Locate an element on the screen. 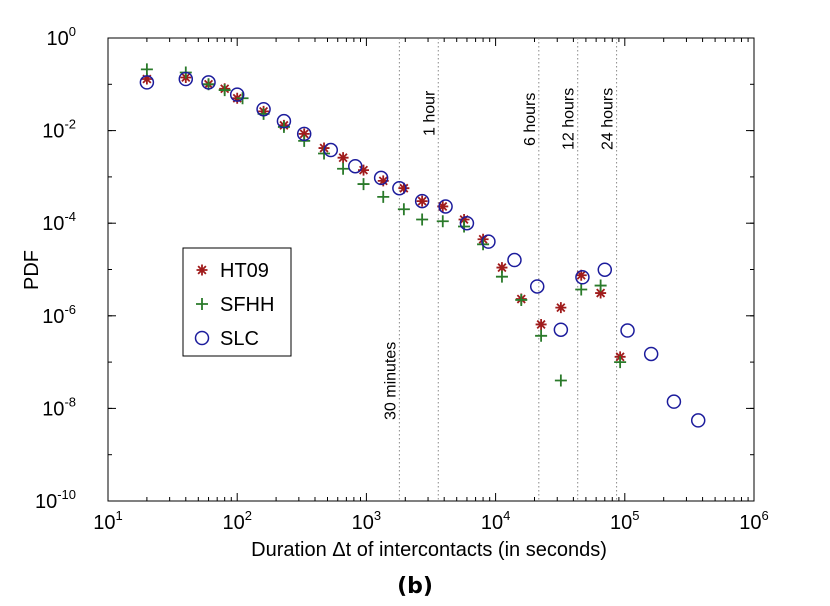  y-tick-label: 10⁻⁴ is located at coordinates (59, 222).